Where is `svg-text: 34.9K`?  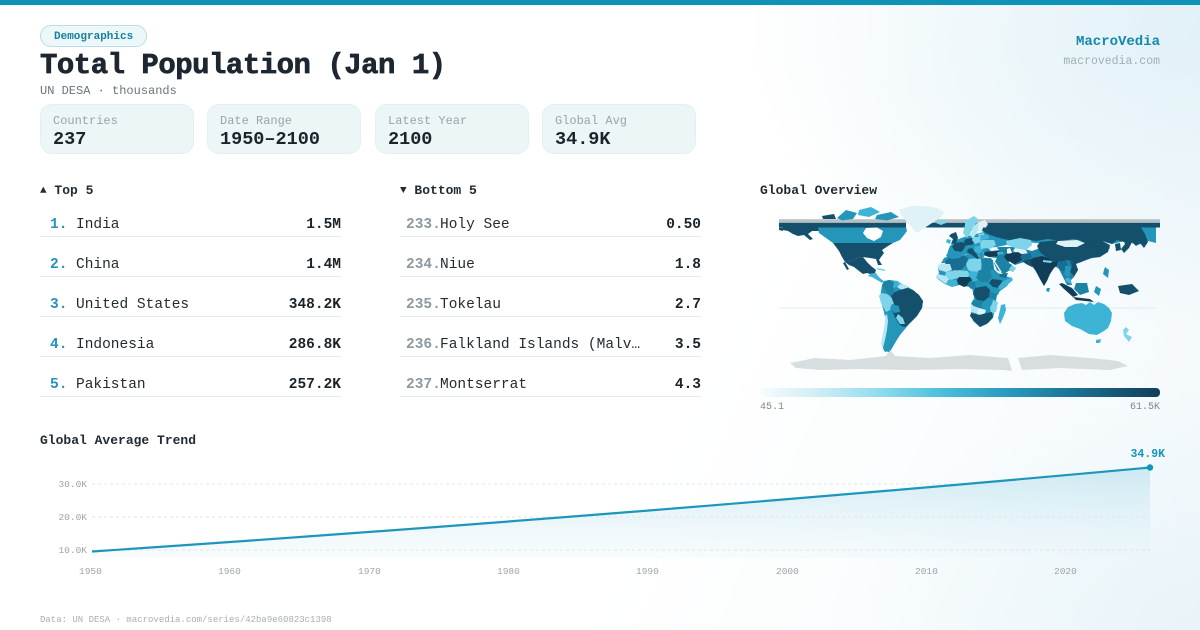
svg-text: 34.9K is located at coordinates (1147, 454).